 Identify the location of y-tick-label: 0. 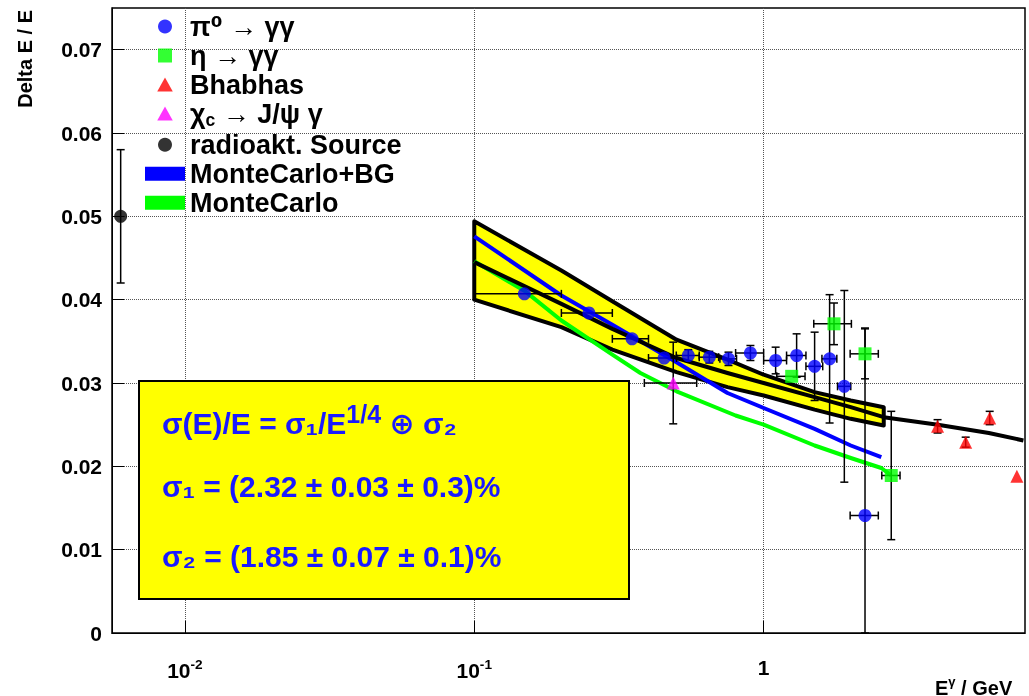
(96, 633).